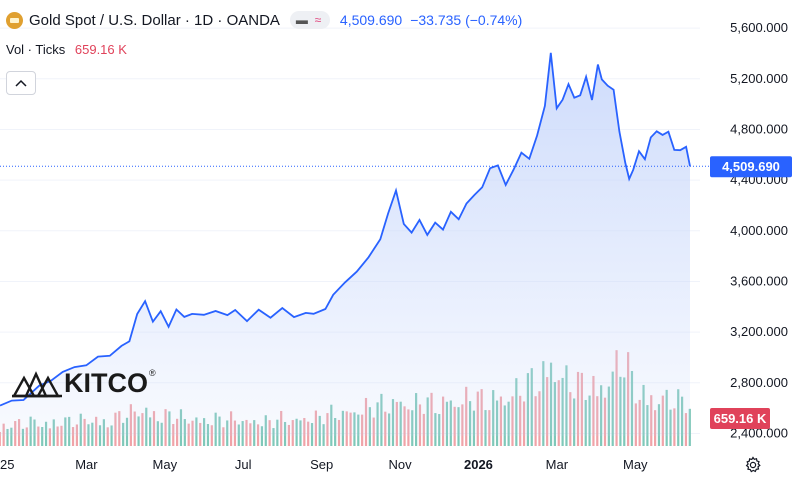 The width and height of the screenshot is (799, 484). What do you see at coordinates (301, 20) in the screenshot?
I see `minus-icon: ▬` at bounding box center [301, 20].